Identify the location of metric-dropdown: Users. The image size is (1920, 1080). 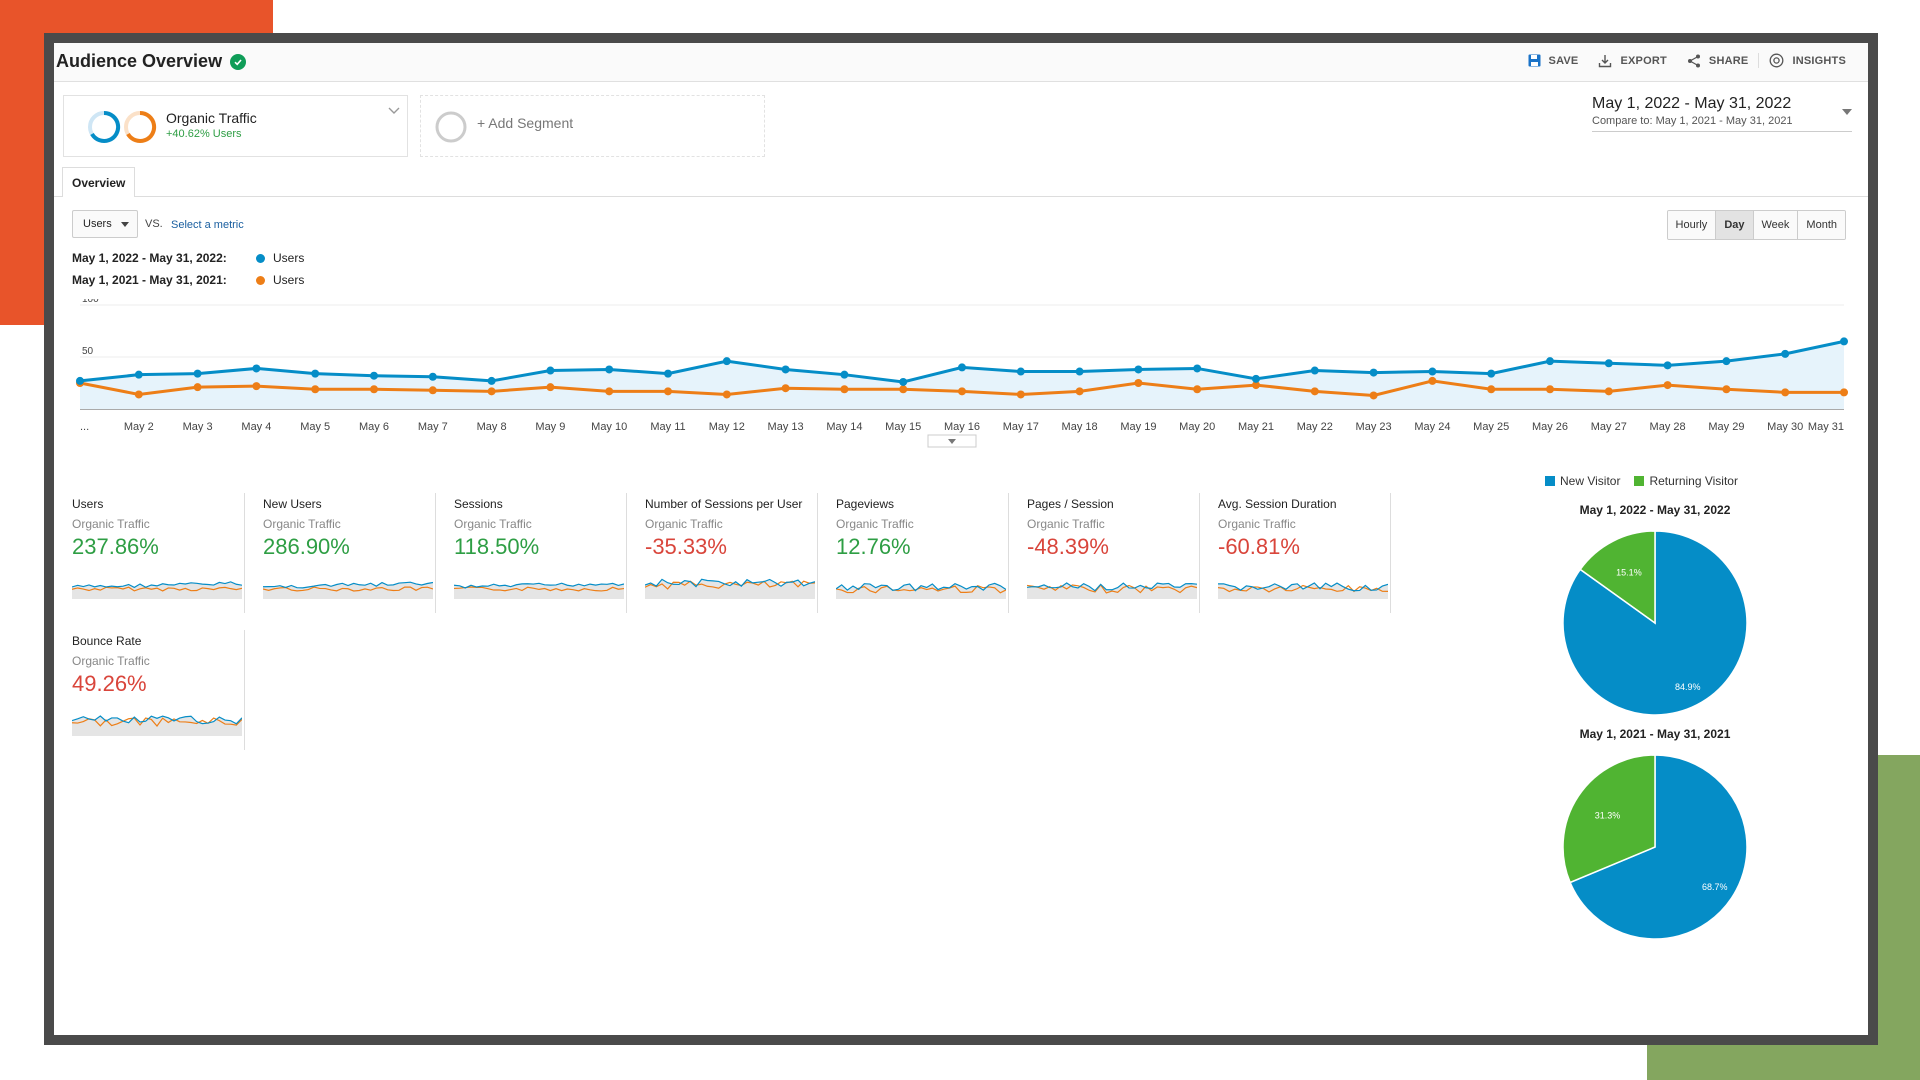
(105, 224).